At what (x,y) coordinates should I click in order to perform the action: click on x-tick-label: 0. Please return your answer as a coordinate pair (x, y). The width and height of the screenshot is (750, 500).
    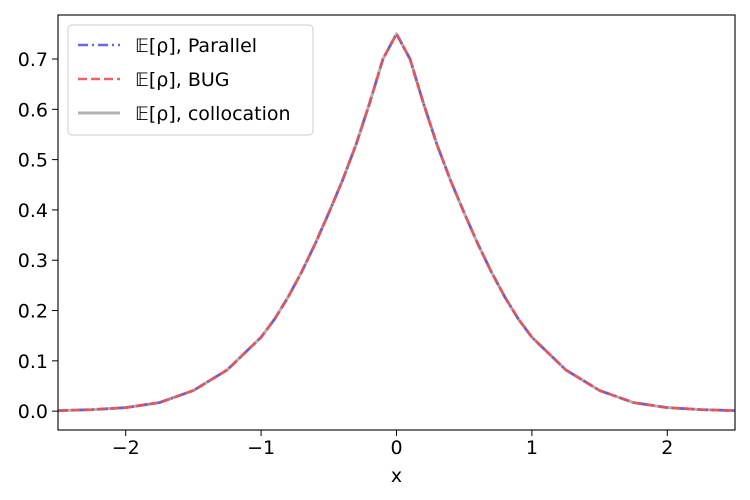
    Looking at the image, I should click on (396, 448).